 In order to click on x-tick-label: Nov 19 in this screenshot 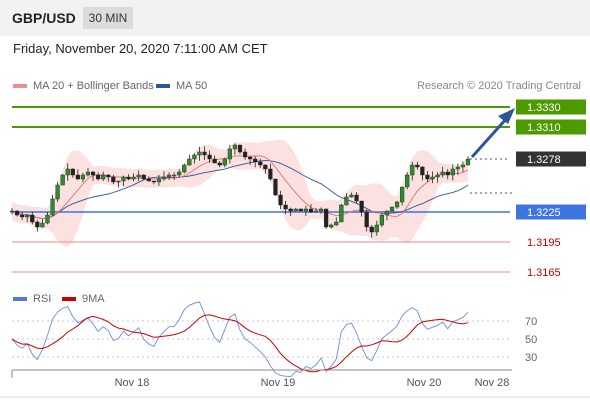, I will do `click(278, 383)`.